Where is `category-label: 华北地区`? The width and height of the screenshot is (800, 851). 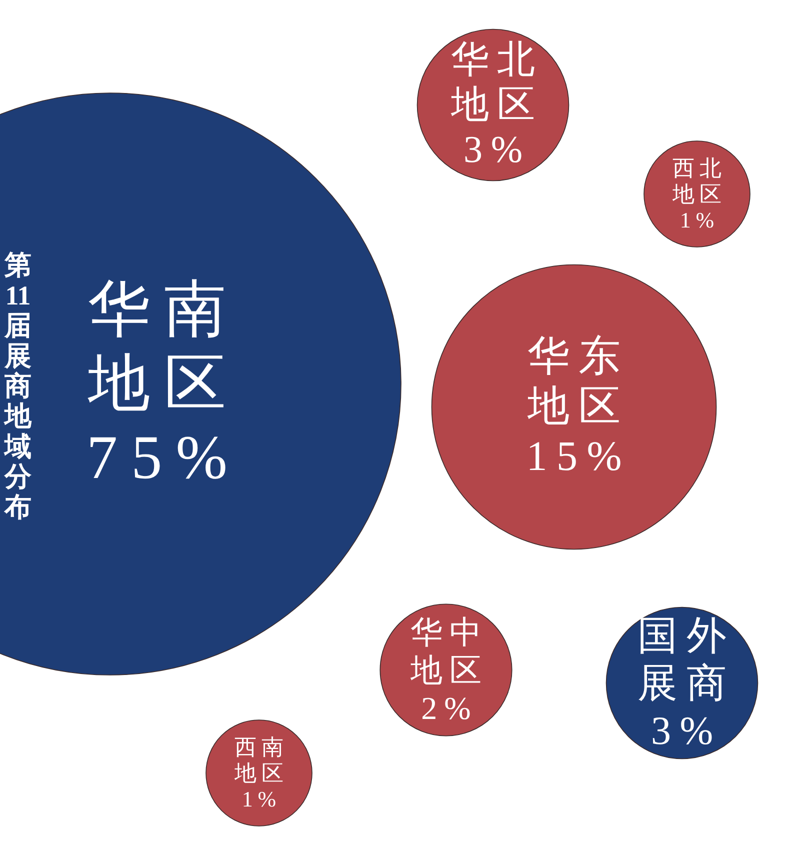 category-label: 华北地区 is located at coordinates (497, 82).